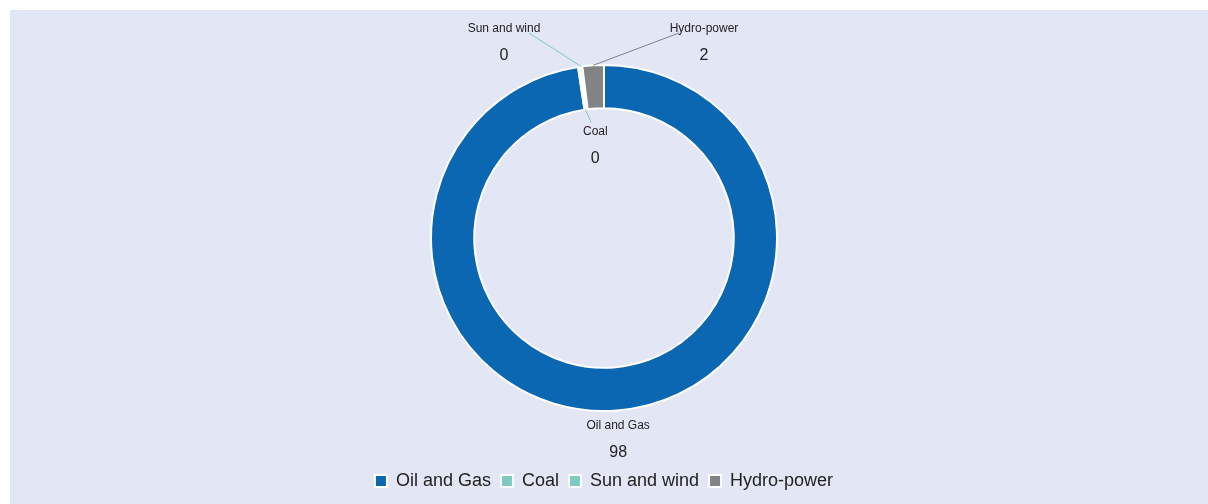 The width and height of the screenshot is (1208, 504). Describe the element at coordinates (782, 479) in the screenshot. I see `legend-label: Hydro-power` at that location.